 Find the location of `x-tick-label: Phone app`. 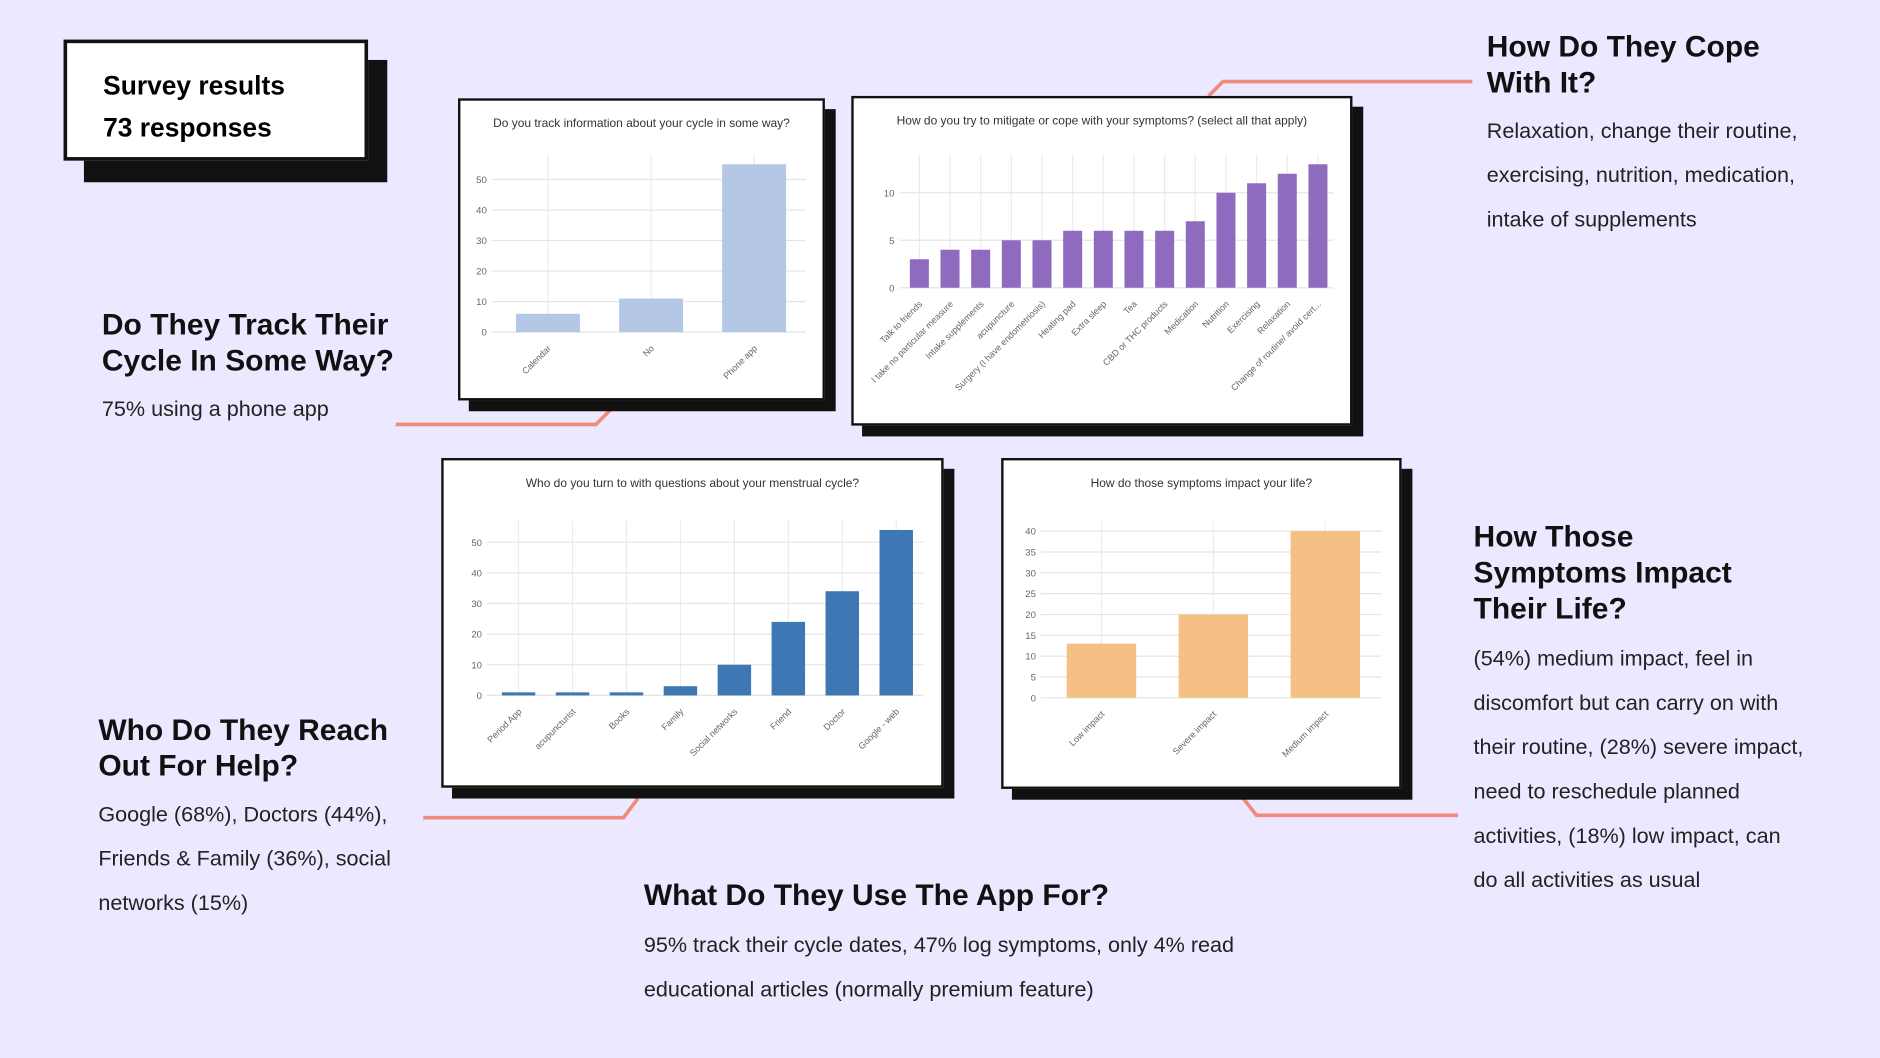

x-tick-label: Phone app is located at coordinates (740, 362).